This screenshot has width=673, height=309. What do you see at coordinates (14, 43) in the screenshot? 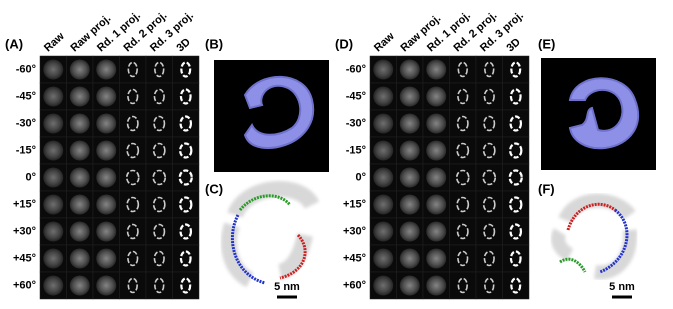
I see `panel-label: (A)` at bounding box center [14, 43].